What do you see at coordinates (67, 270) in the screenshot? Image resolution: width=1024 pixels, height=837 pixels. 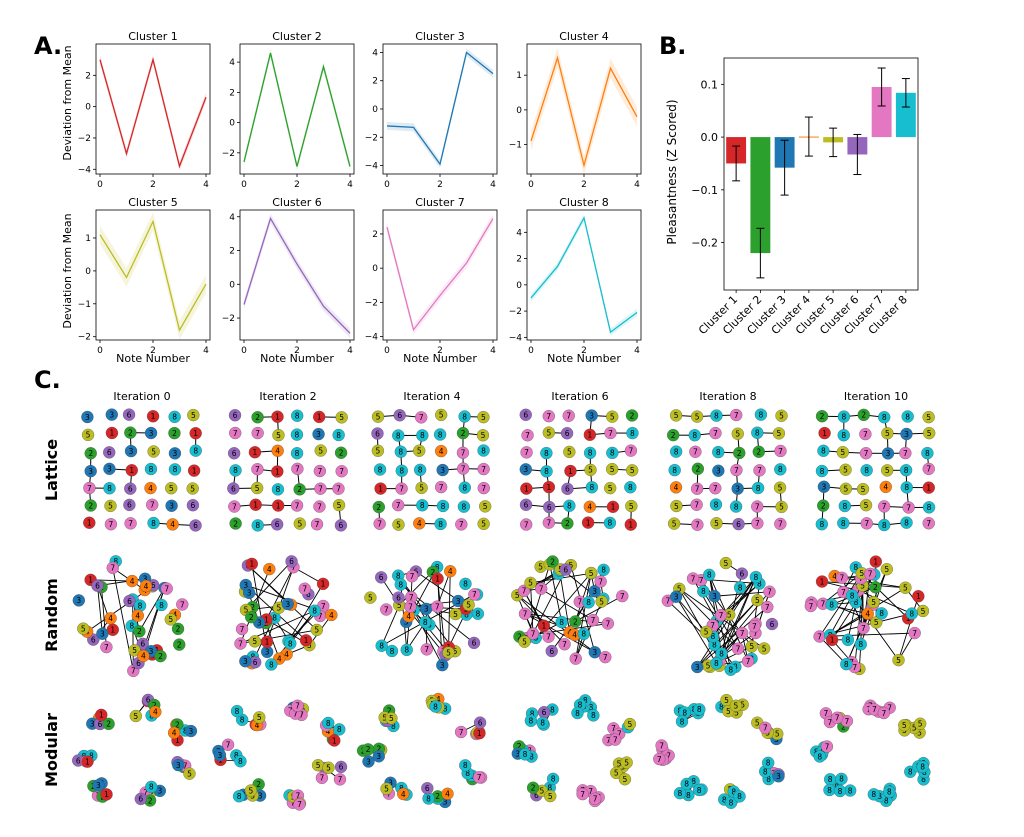 I see `panel-a-ylabel-bottom: Deviation from Mean` at bounding box center [67, 270].